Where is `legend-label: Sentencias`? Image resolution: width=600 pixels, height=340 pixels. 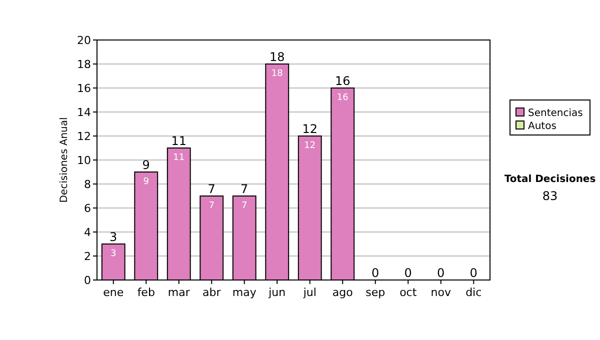
legend-label: Sentencias is located at coordinates (555, 113).